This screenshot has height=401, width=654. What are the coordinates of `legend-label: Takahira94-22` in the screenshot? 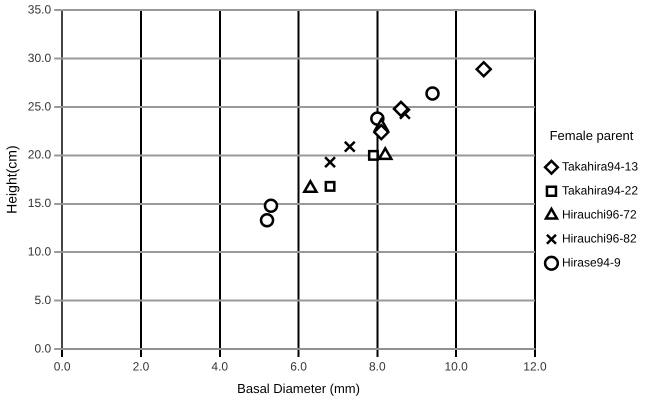 It's located at (600, 191).